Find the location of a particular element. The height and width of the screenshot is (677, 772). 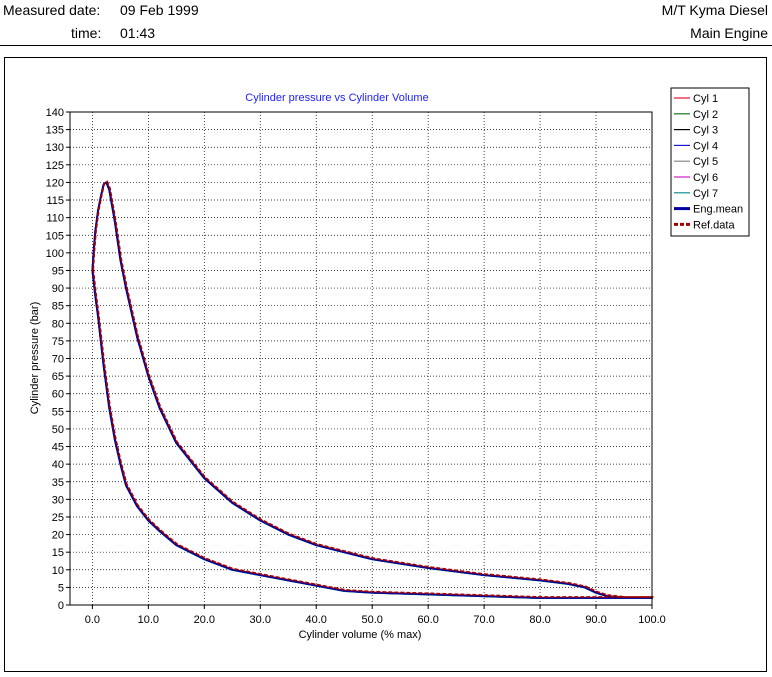

time-label: time: is located at coordinates (86, 33).